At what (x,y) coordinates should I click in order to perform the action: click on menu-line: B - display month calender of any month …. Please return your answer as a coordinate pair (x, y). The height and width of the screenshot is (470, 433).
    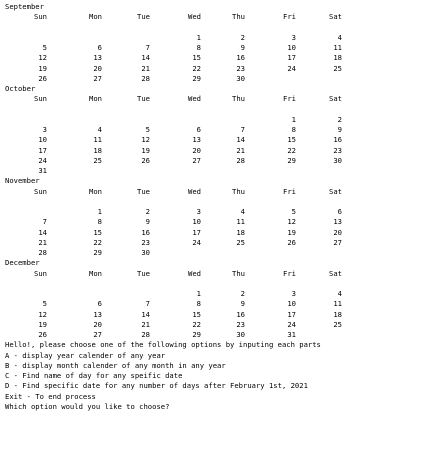
    Looking at the image, I should click on (217, 366).